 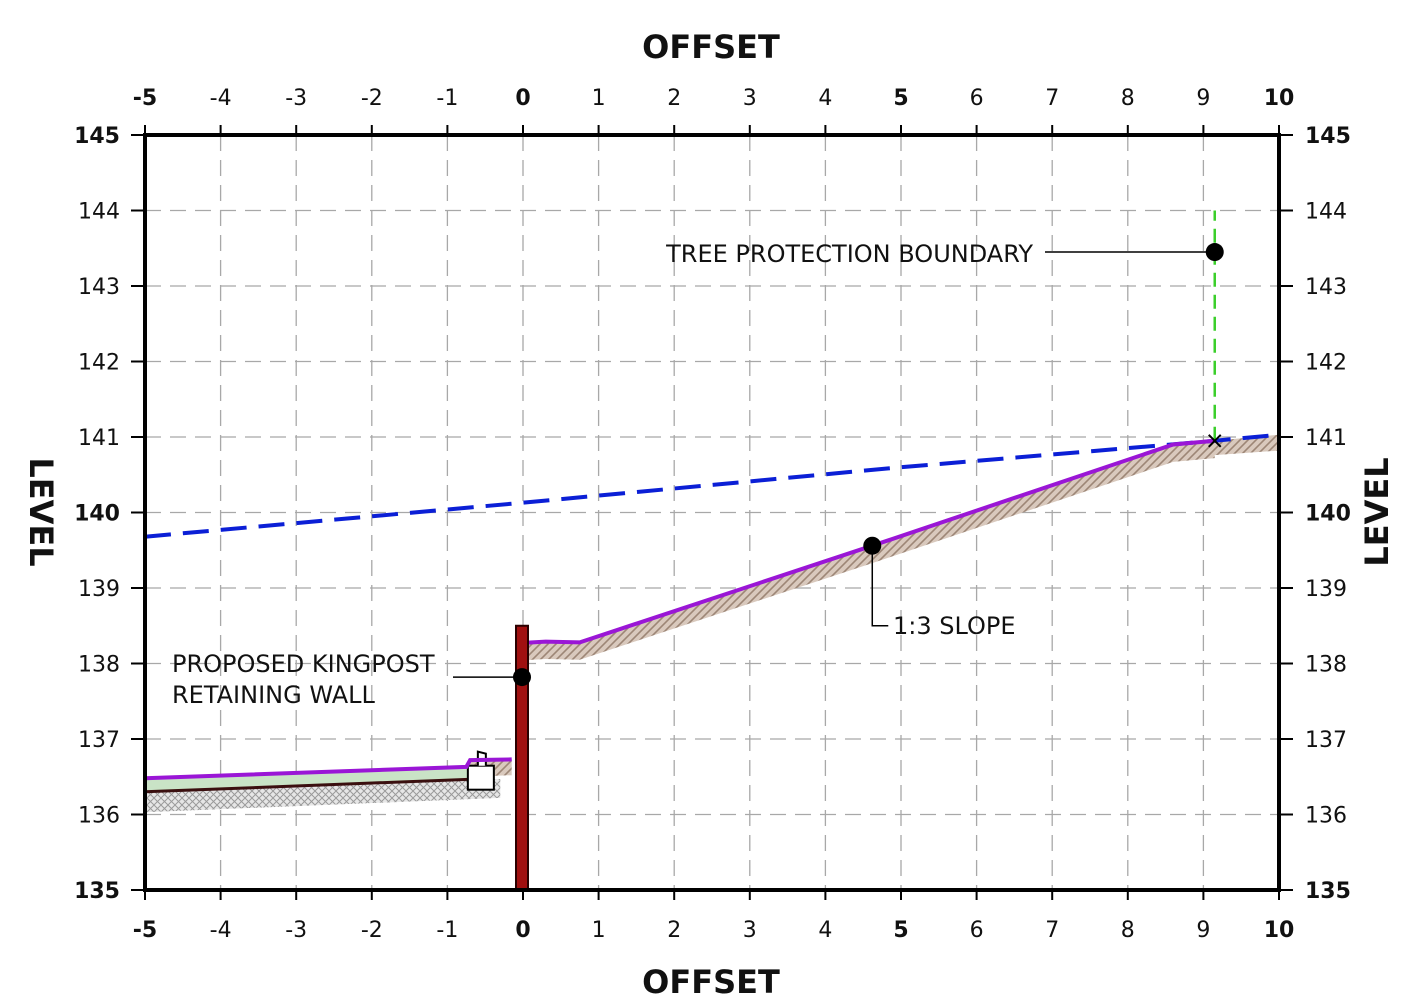 What do you see at coordinates (372, 98) in the screenshot?
I see `x-tick-label-top: -2` at bounding box center [372, 98].